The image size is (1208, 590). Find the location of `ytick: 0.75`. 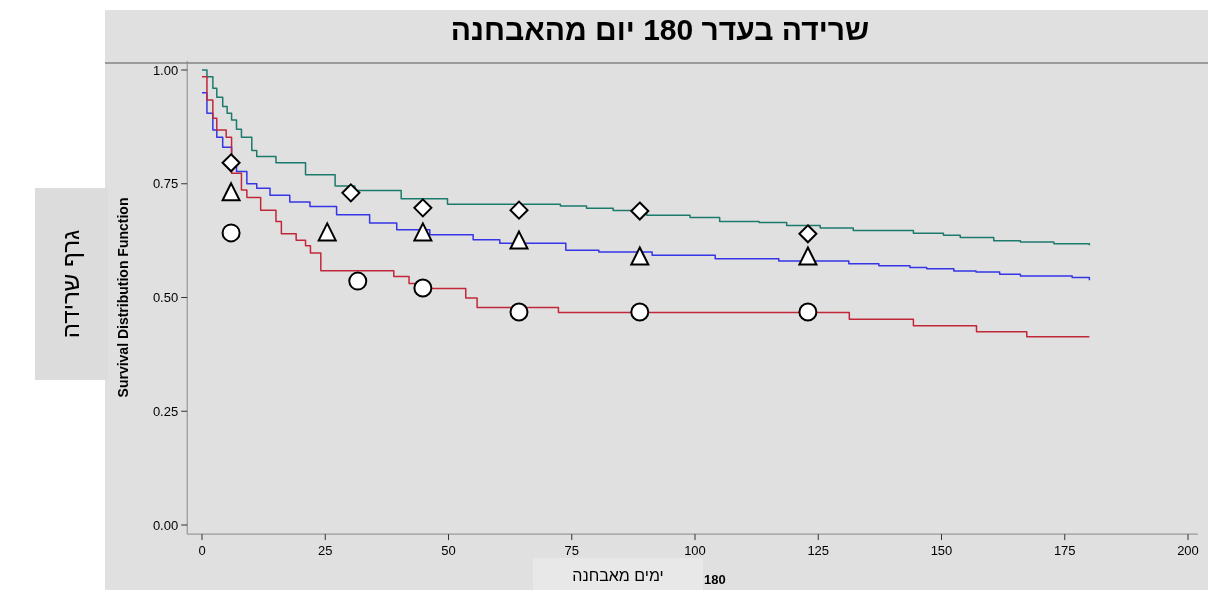

ytick: 0.75 is located at coordinates (165, 184).